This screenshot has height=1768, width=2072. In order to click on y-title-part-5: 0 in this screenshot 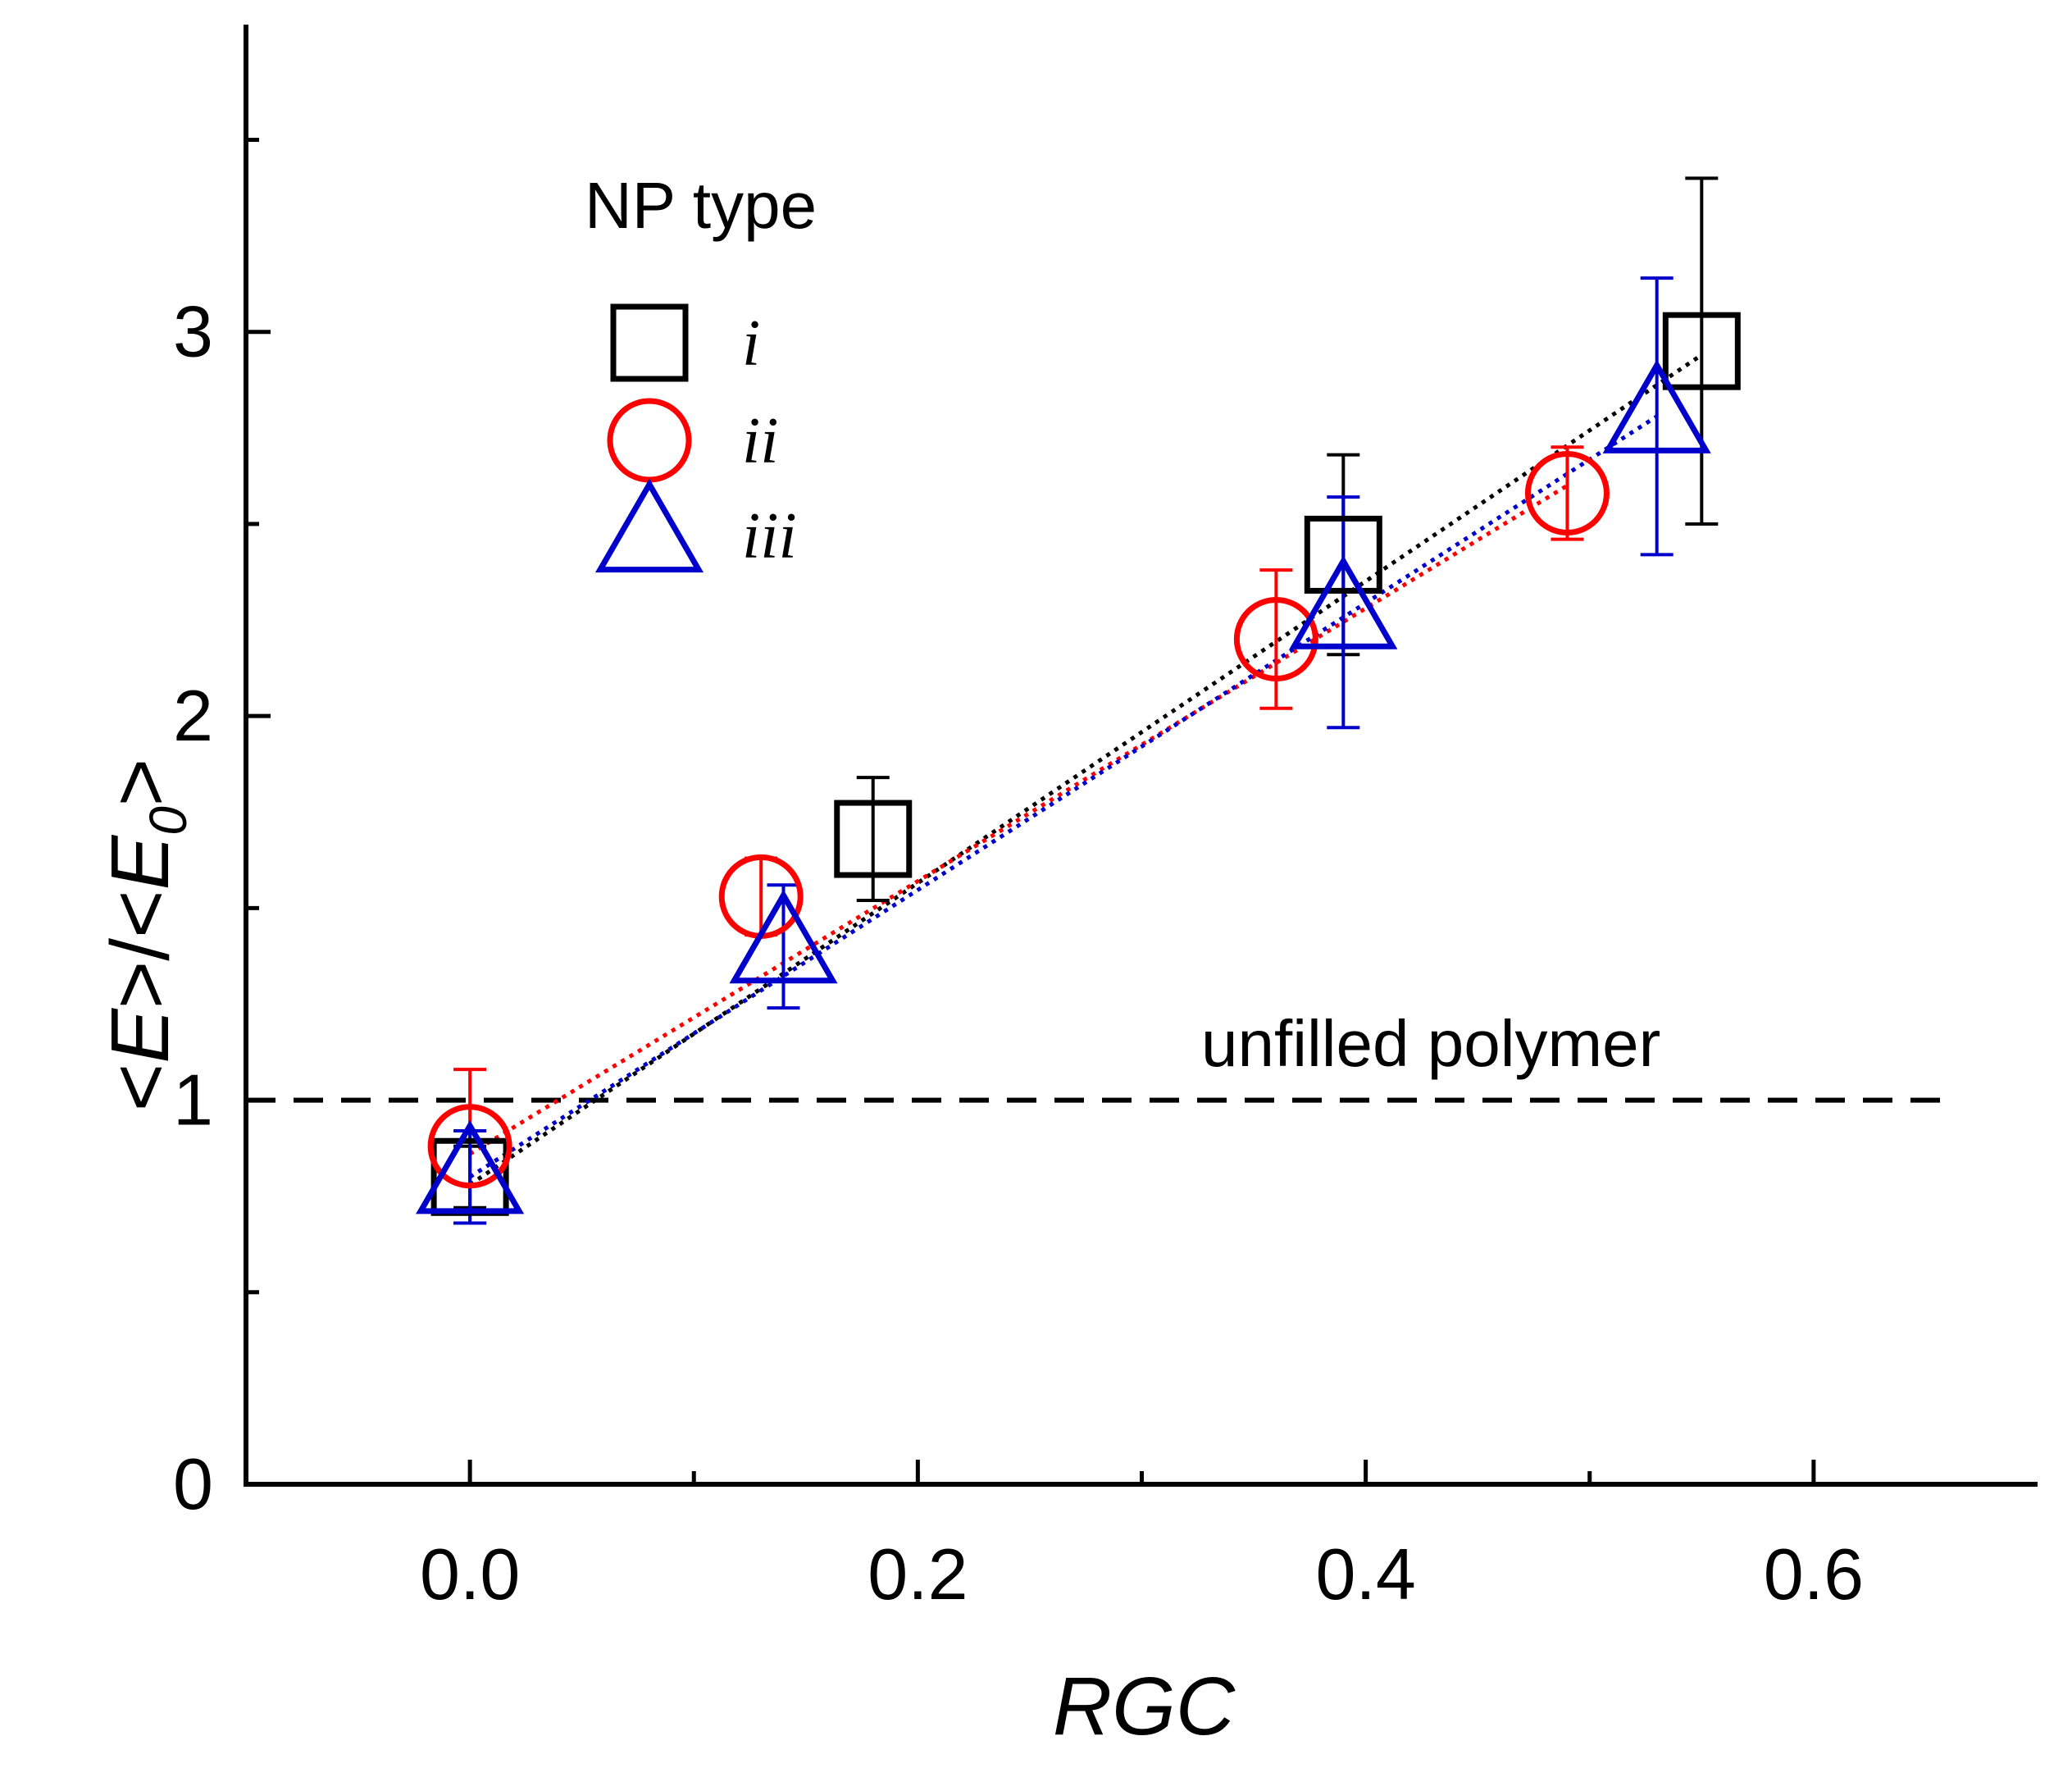, I will do `click(168, 821)`.